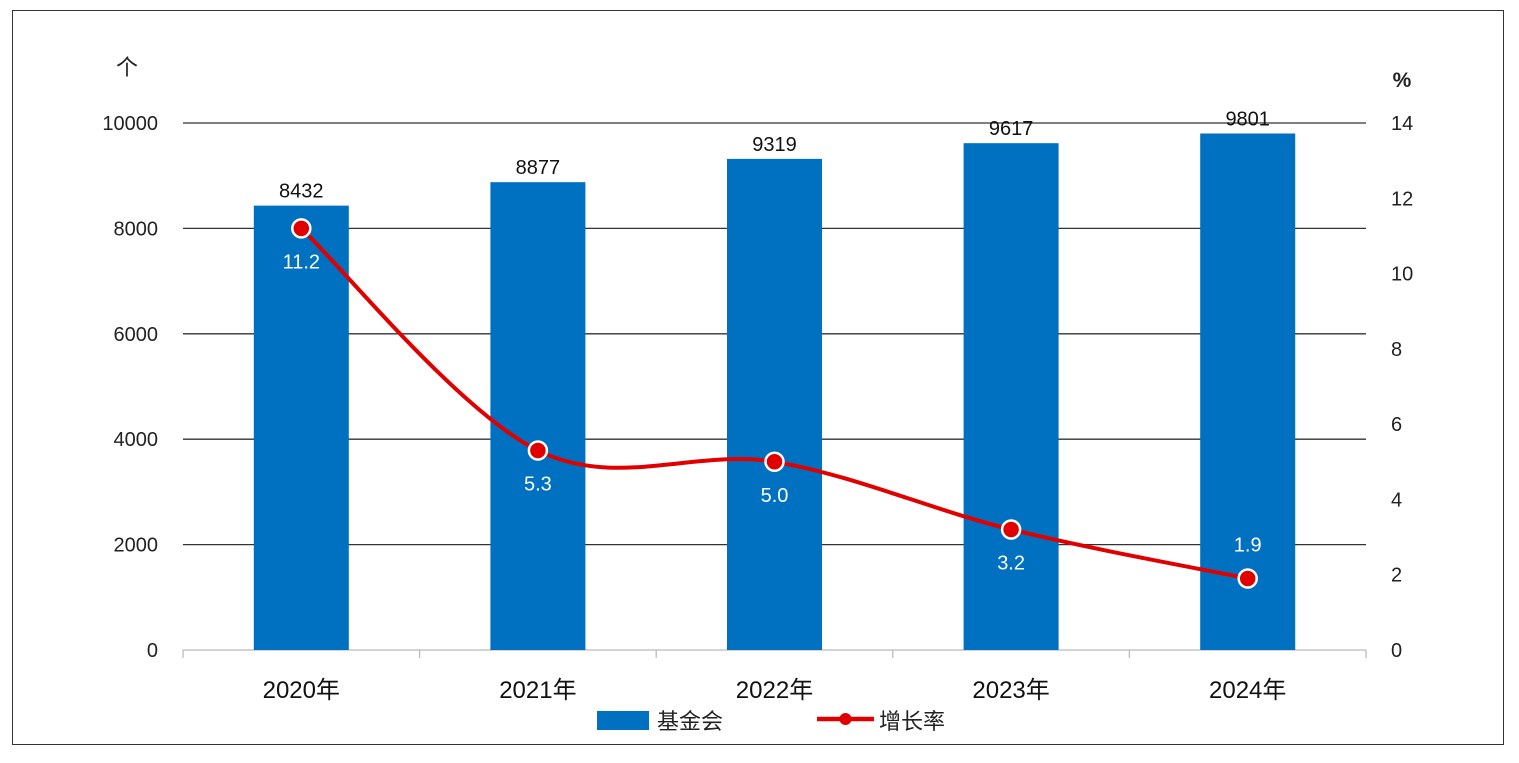  What do you see at coordinates (774, 690) in the screenshot?
I see `x-tick-label: 2022年` at bounding box center [774, 690].